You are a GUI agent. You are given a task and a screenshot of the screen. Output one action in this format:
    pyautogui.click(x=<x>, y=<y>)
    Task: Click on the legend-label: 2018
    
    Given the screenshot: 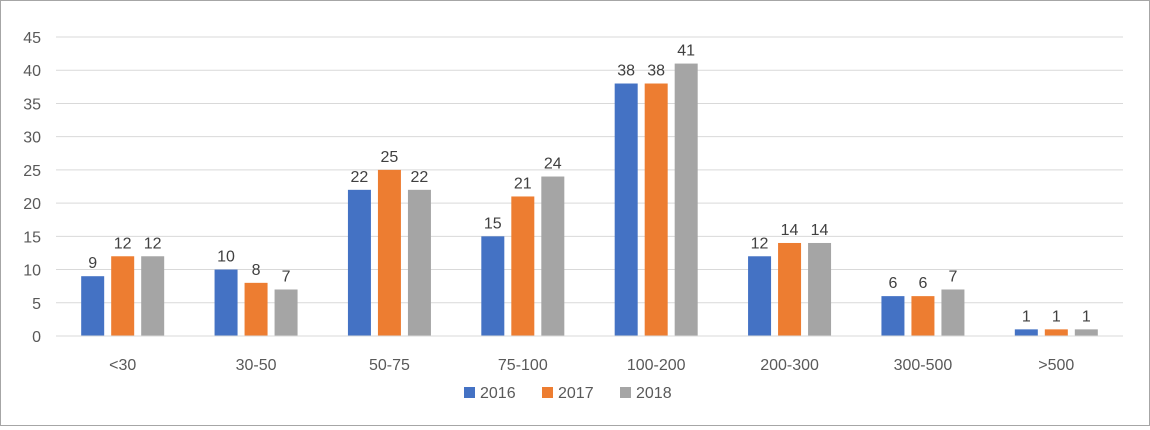 What is the action you would take?
    pyautogui.click(x=654, y=393)
    